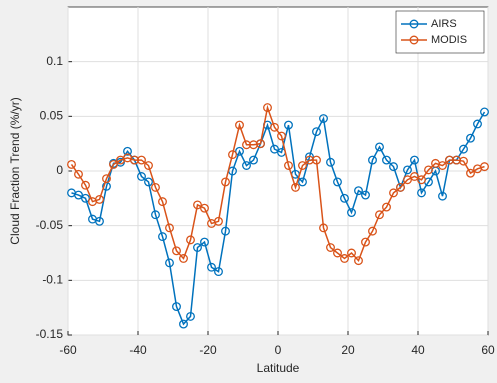 Image resolution: width=497 pixels, height=383 pixels. What do you see at coordinates (52, 116) in the screenshot?
I see `y-tick-label: 0.05` at bounding box center [52, 116].